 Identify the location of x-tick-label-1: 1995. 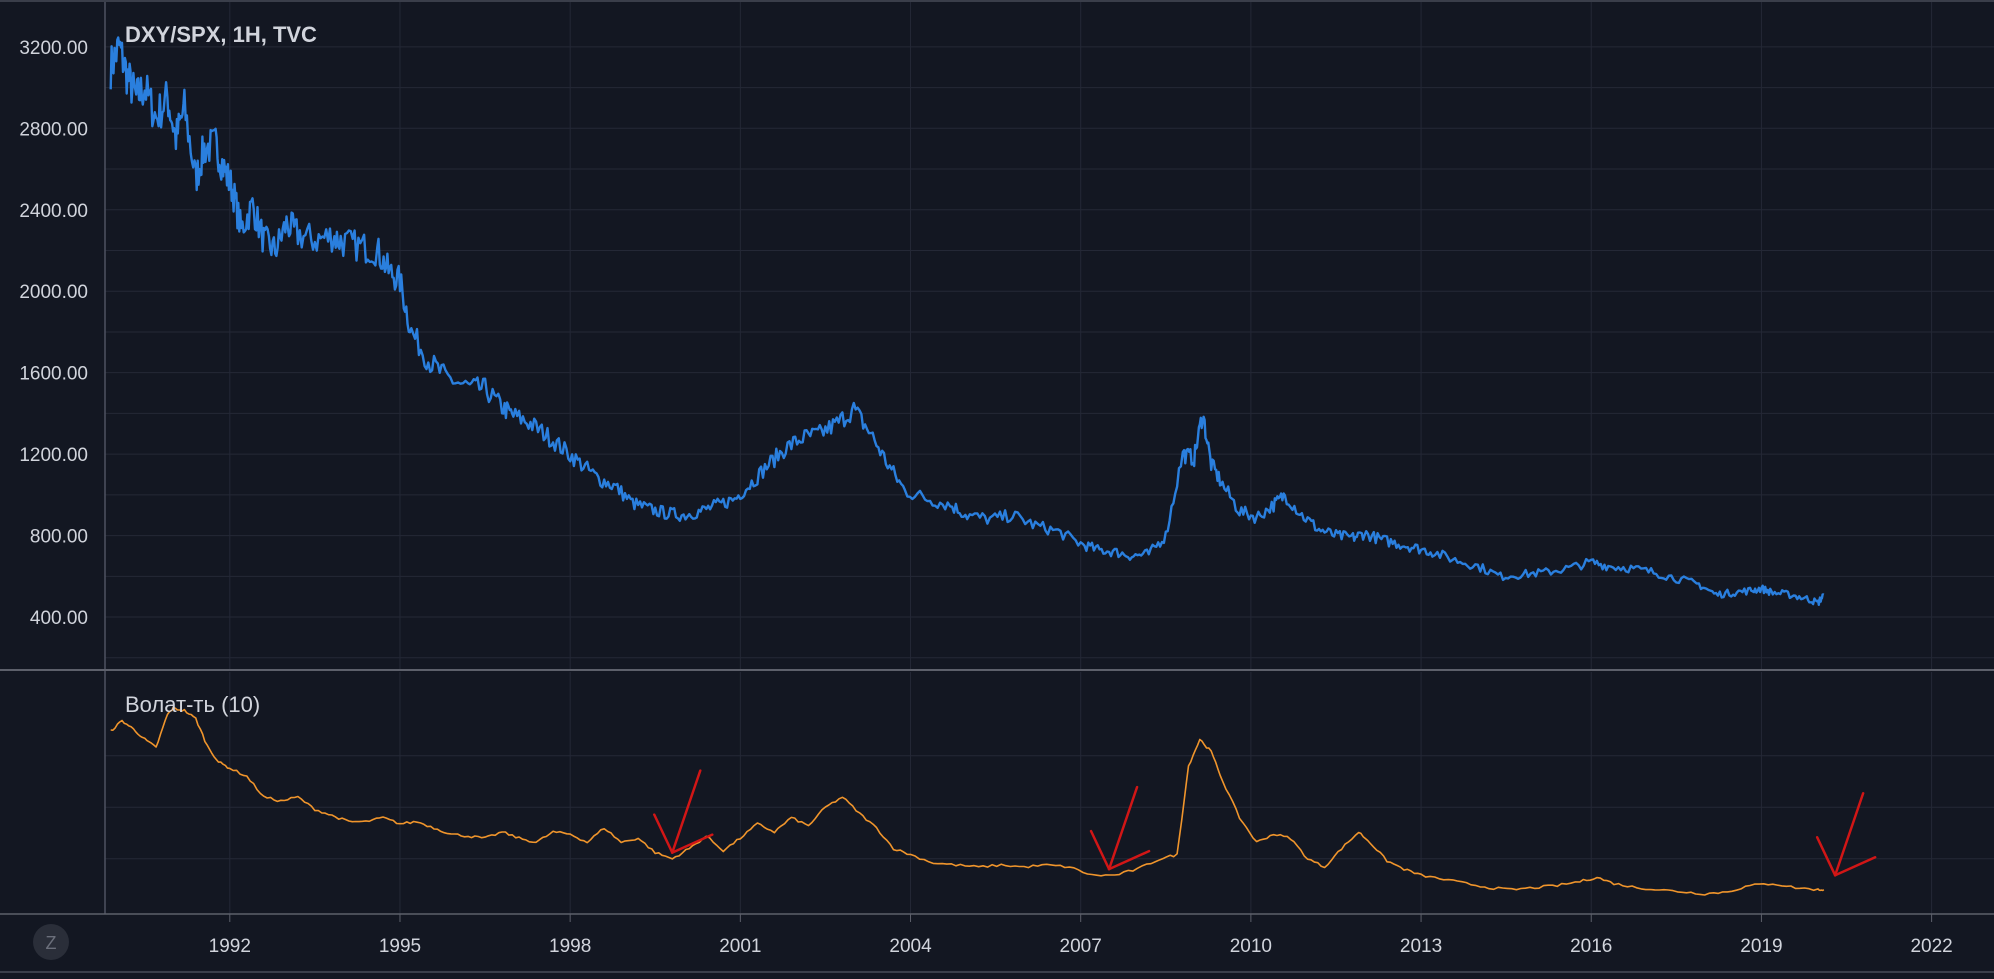
(400, 946).